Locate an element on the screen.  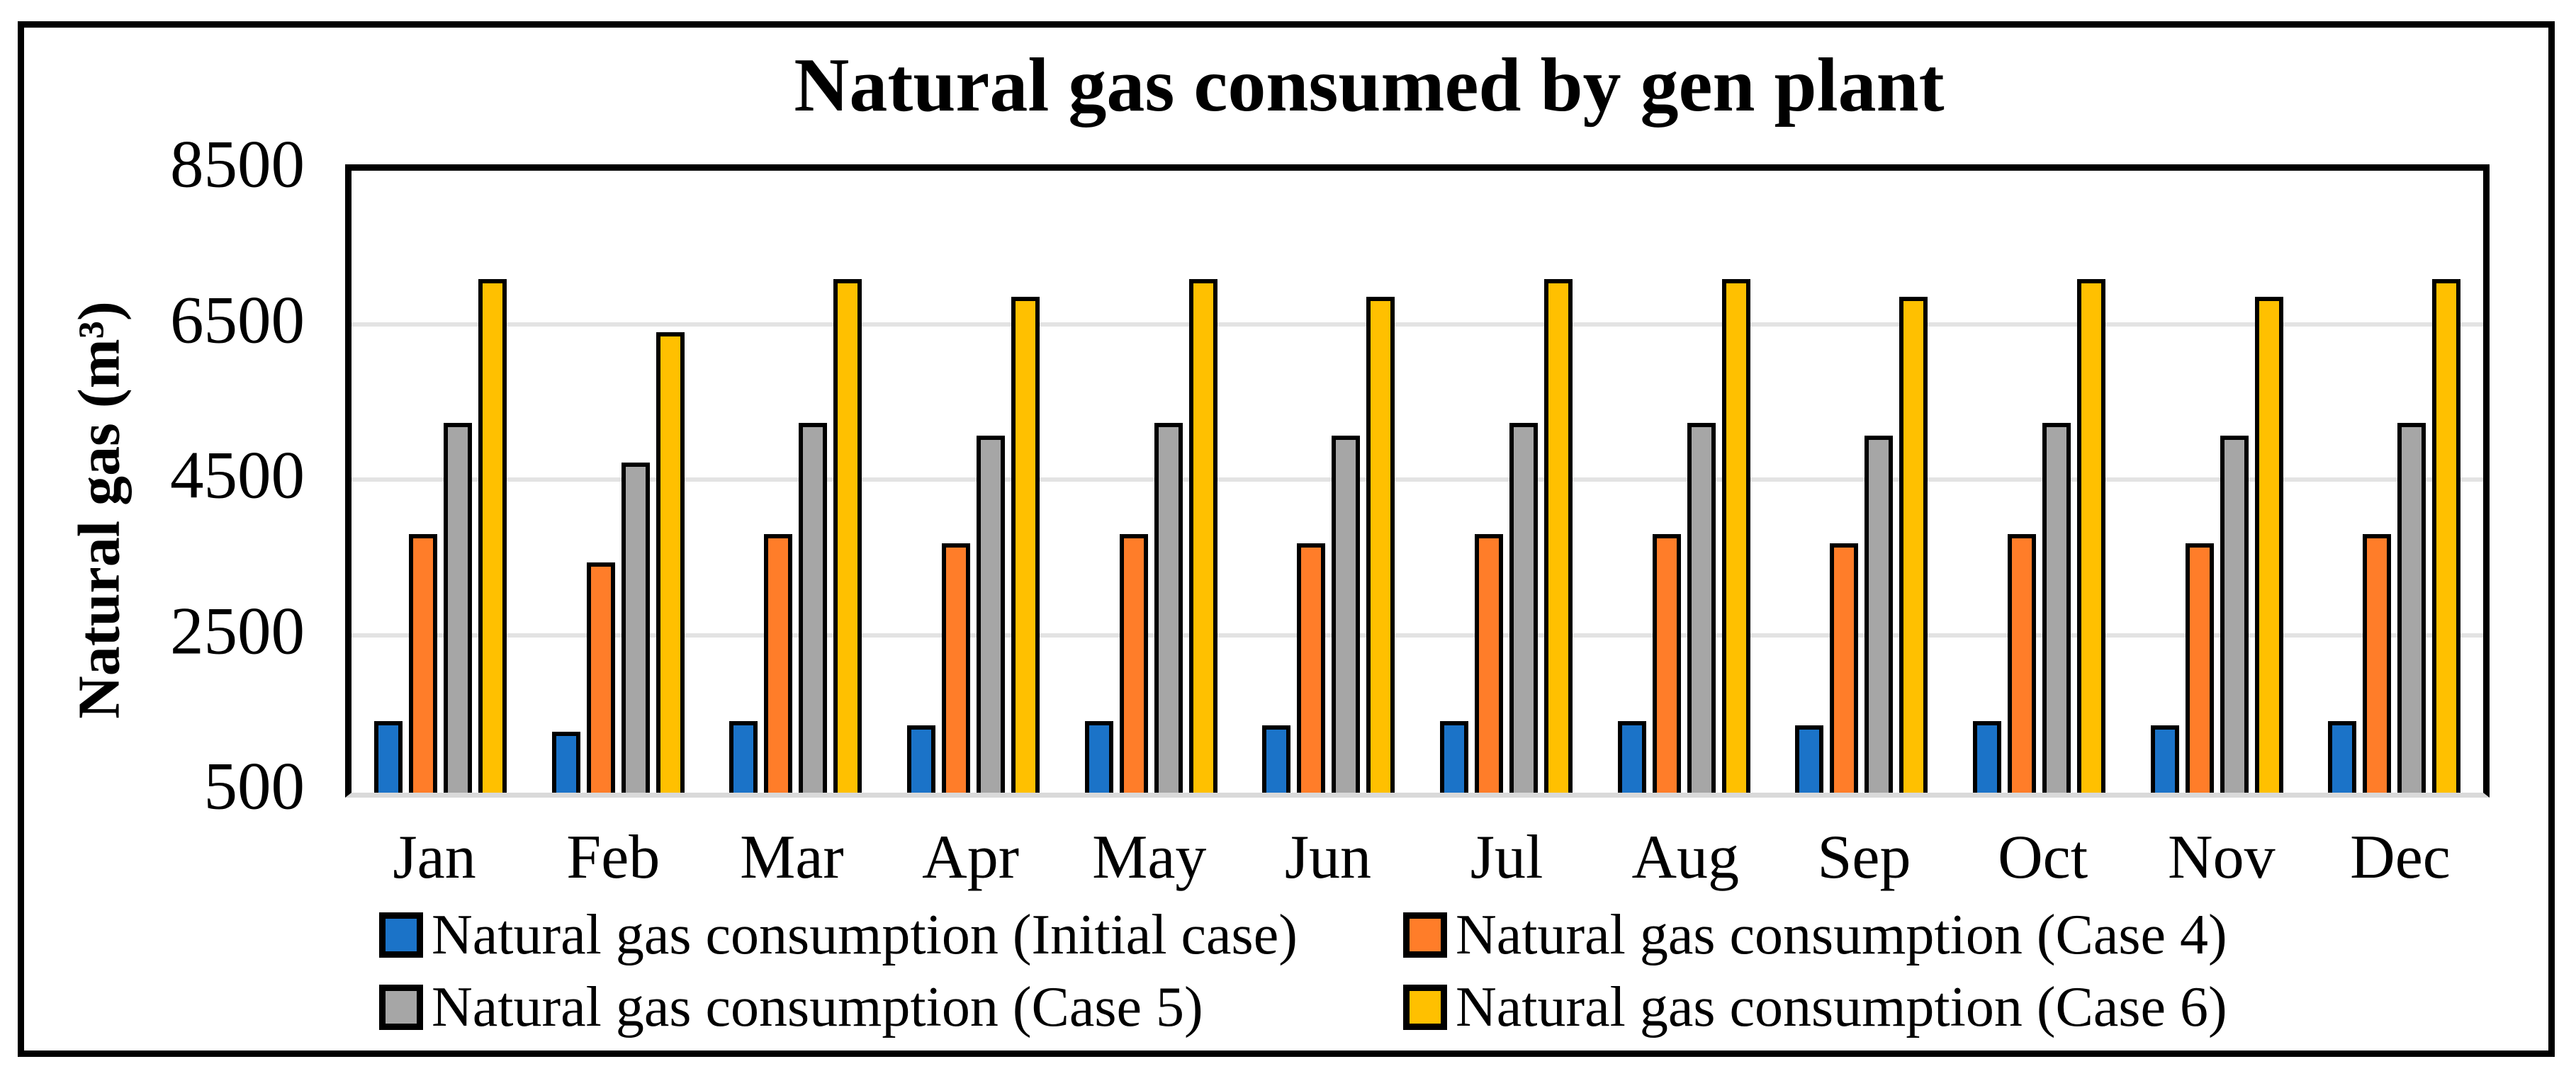
bar-group-sep is located at coordinates (1861, 482).